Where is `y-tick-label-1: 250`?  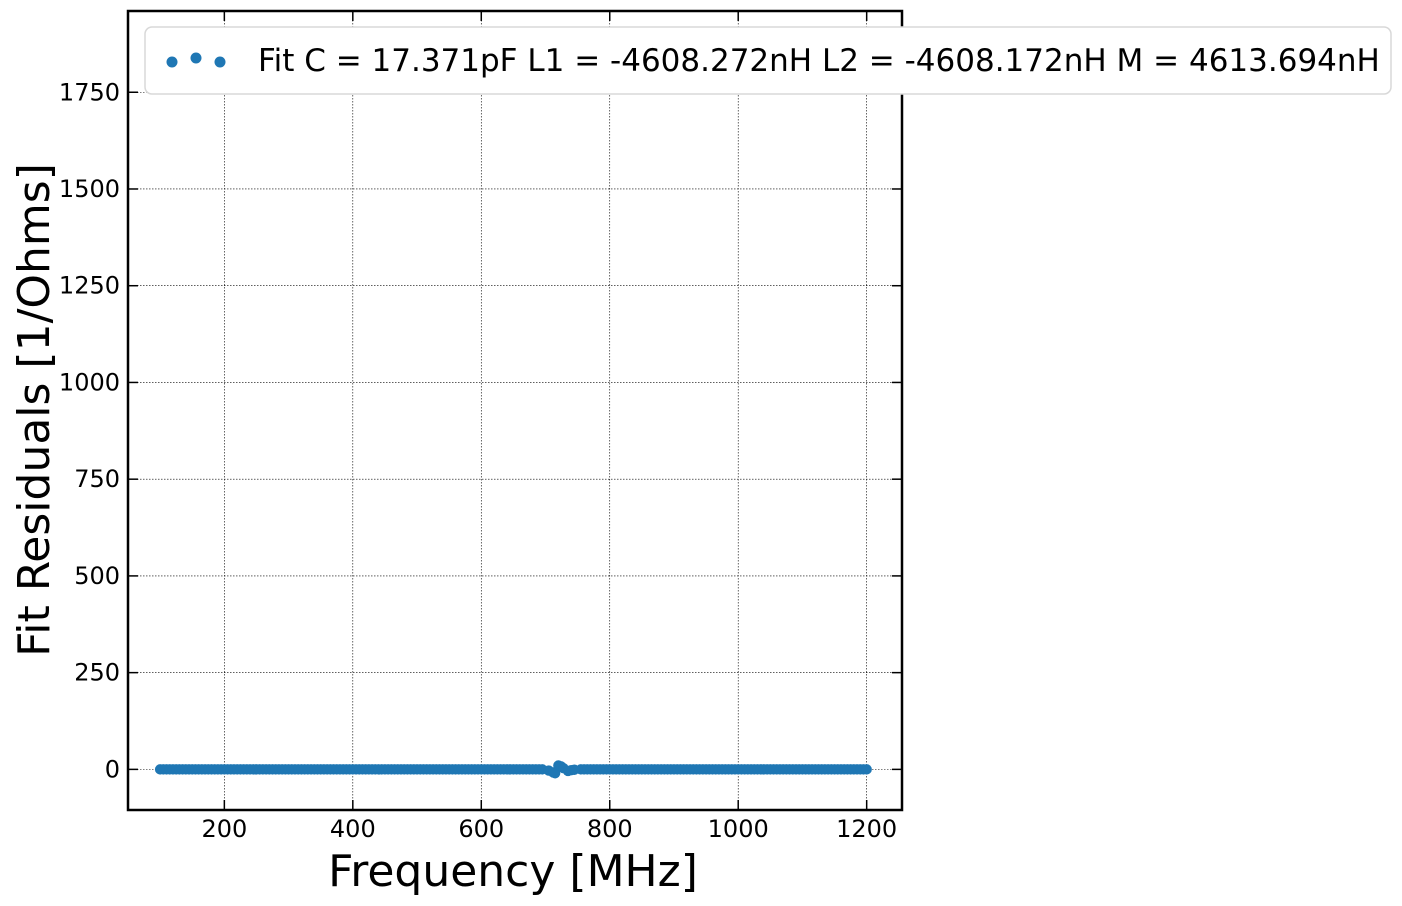
y-tick-label-1: 250 is located at coordinates (97, 673).